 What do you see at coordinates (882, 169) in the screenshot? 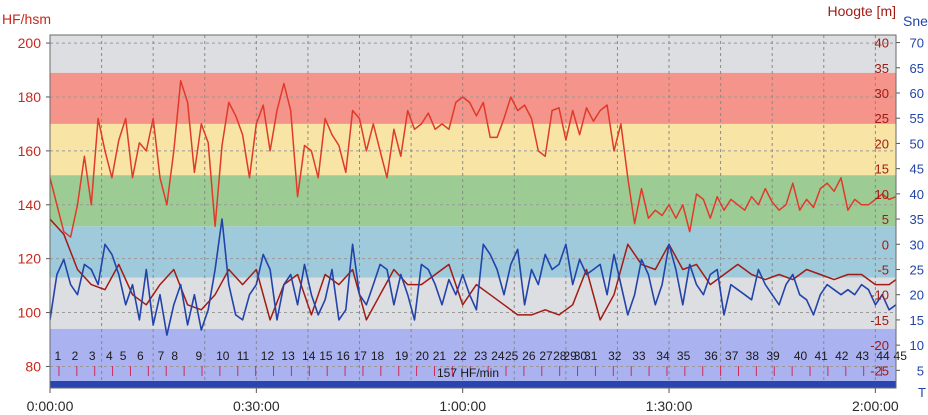
I see `altitude-tick-label: 15` at bounding box center [882, 169].